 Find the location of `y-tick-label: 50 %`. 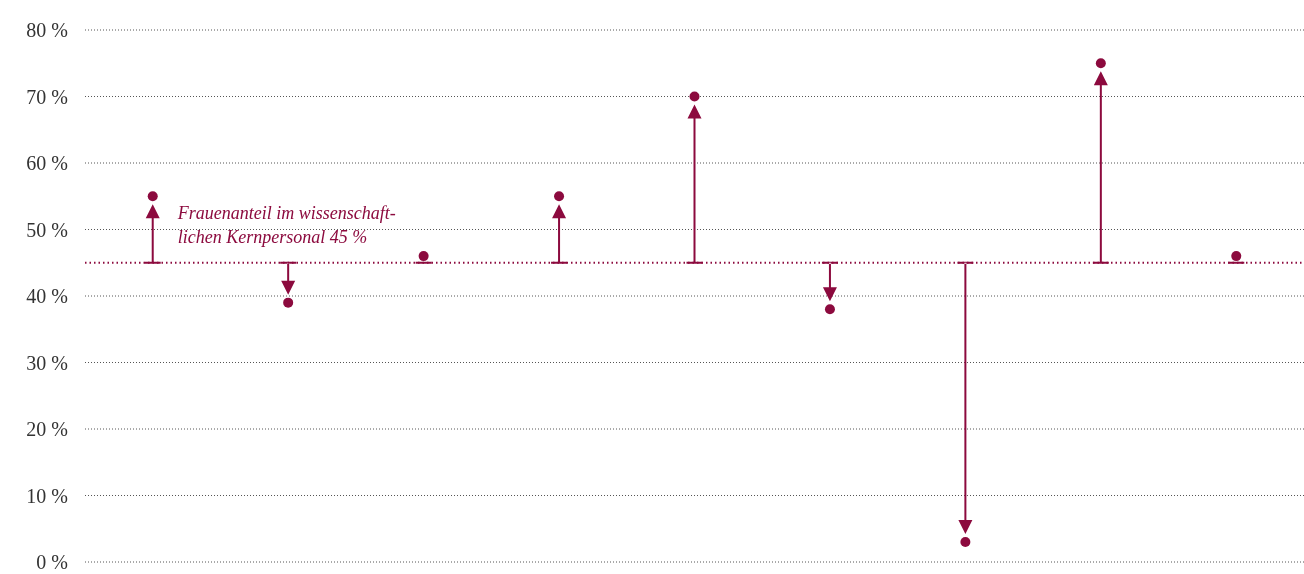

y-tick-label: 50 % is located at coordinates (47, 229).